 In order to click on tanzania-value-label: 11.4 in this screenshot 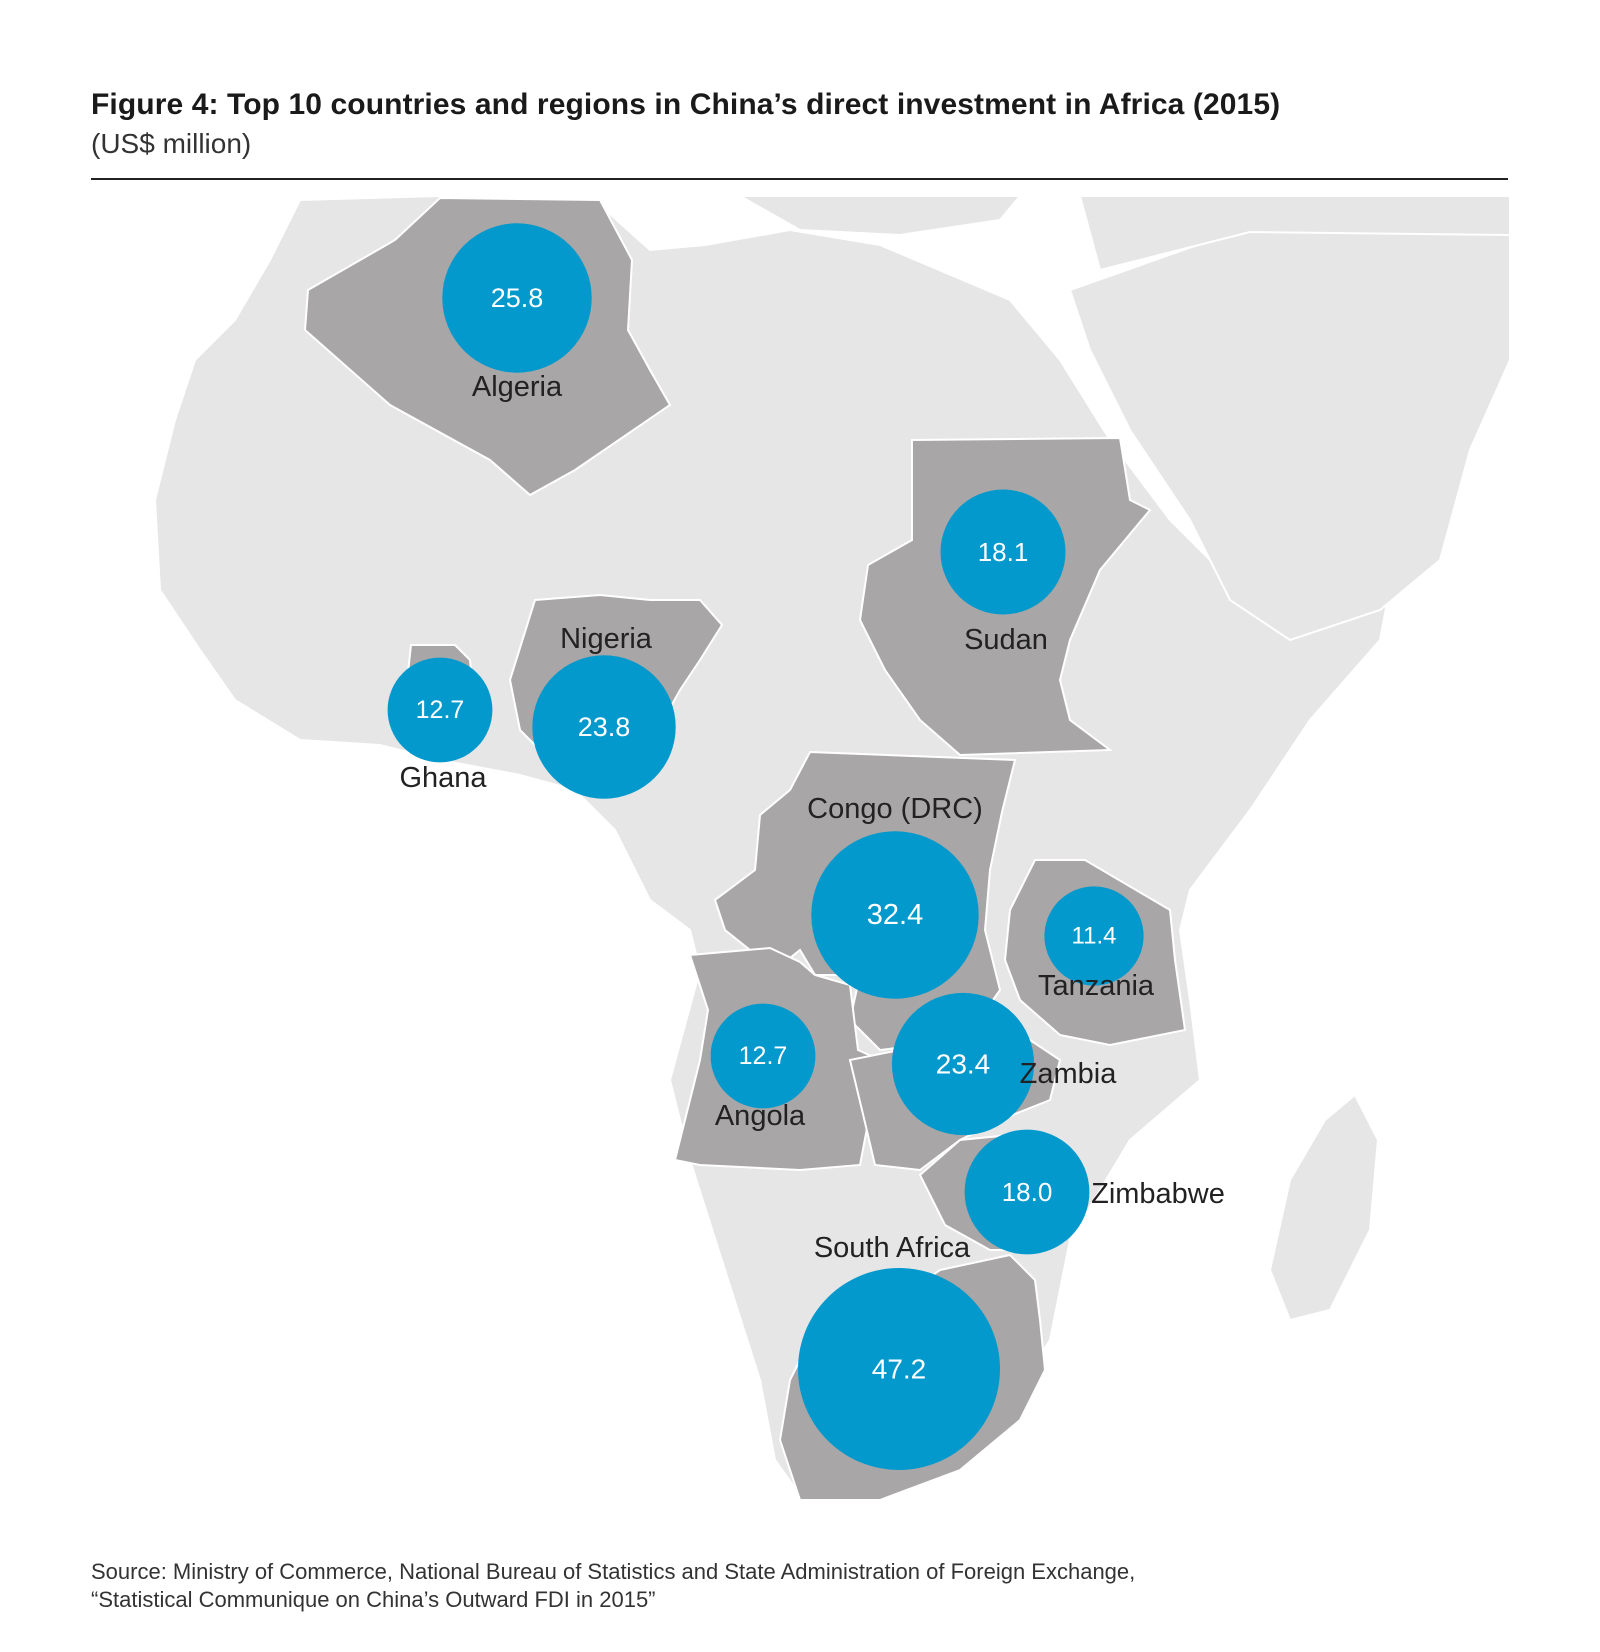, I will do `click(1094, 936)`.